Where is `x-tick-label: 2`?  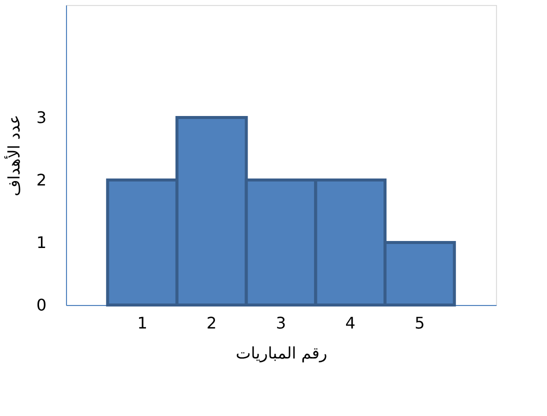 x-tick-label: 2 is located at coordinates (211, 323).